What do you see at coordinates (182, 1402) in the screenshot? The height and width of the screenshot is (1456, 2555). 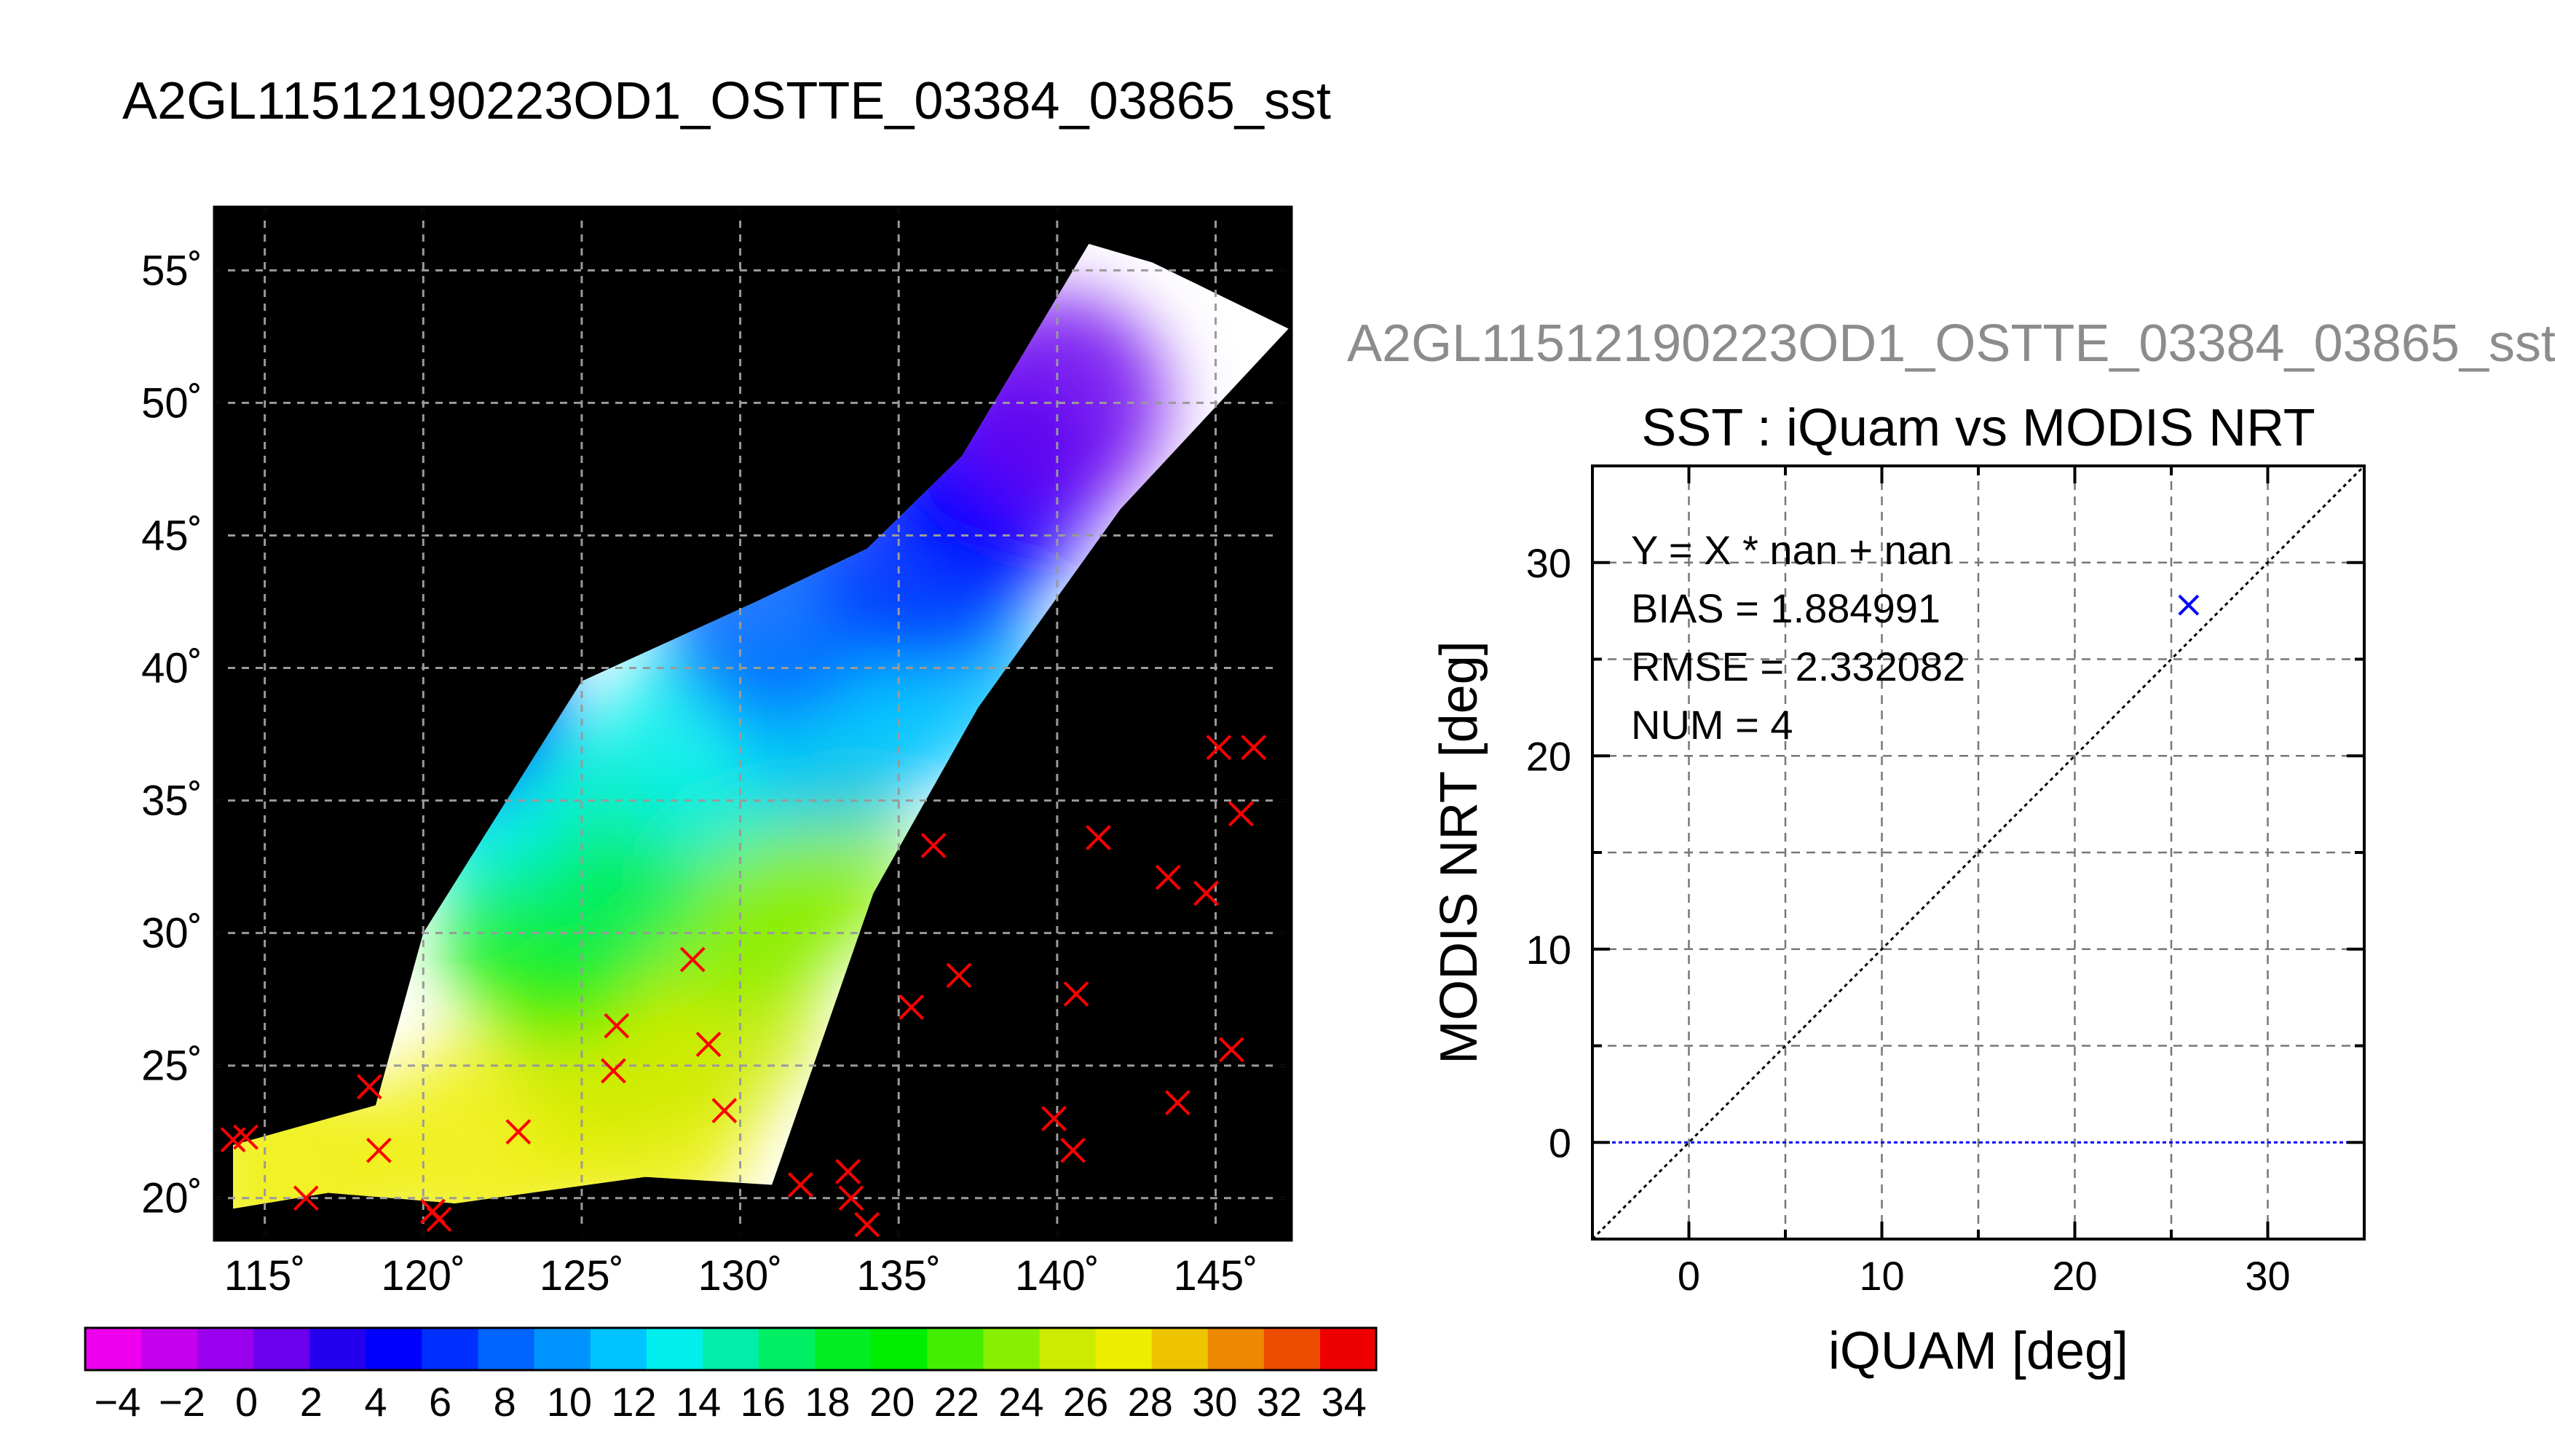 I see `colorbar-tick-label: −2` at bounding box center [182, 1402].